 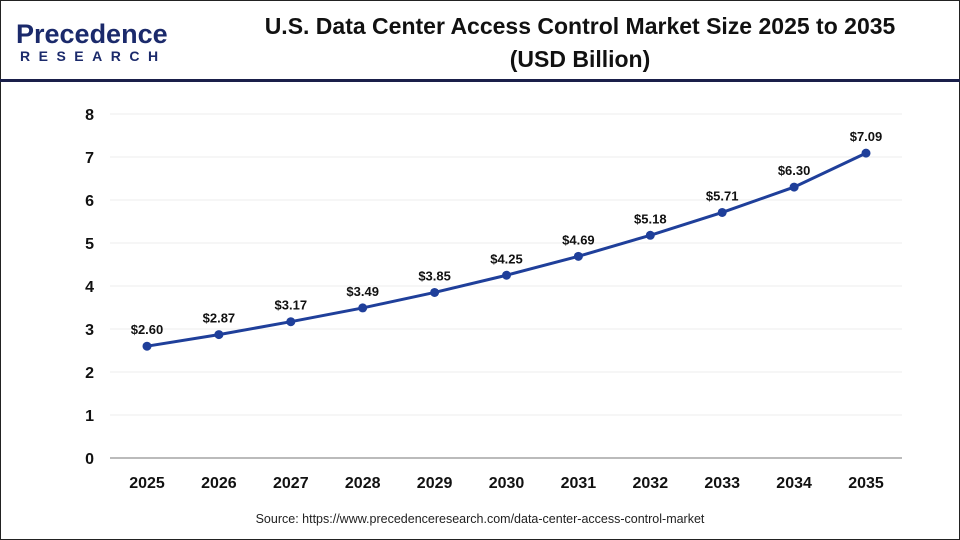 What do you see at coordinates (291, 483) in the screenshot?
I see `x-tick-label: 2027` at bounding box center [291, 483].